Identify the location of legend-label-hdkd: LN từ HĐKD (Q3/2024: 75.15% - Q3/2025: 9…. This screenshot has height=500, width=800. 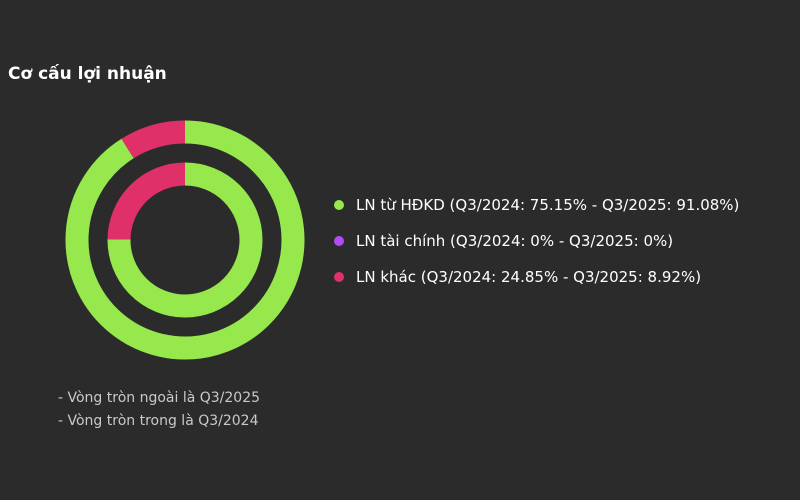
(548, 205).